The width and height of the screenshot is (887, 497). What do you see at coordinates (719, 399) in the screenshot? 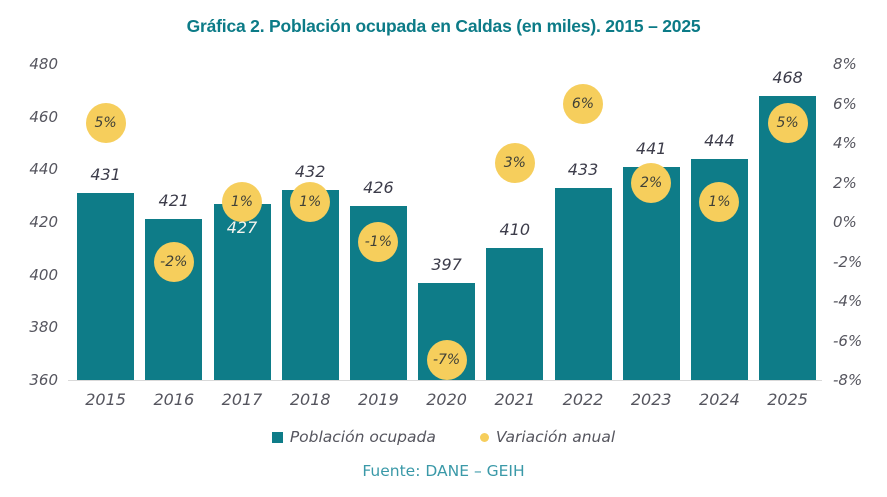
I see `x-axis-label-2024: 2024` at bounding box center [719, 399].